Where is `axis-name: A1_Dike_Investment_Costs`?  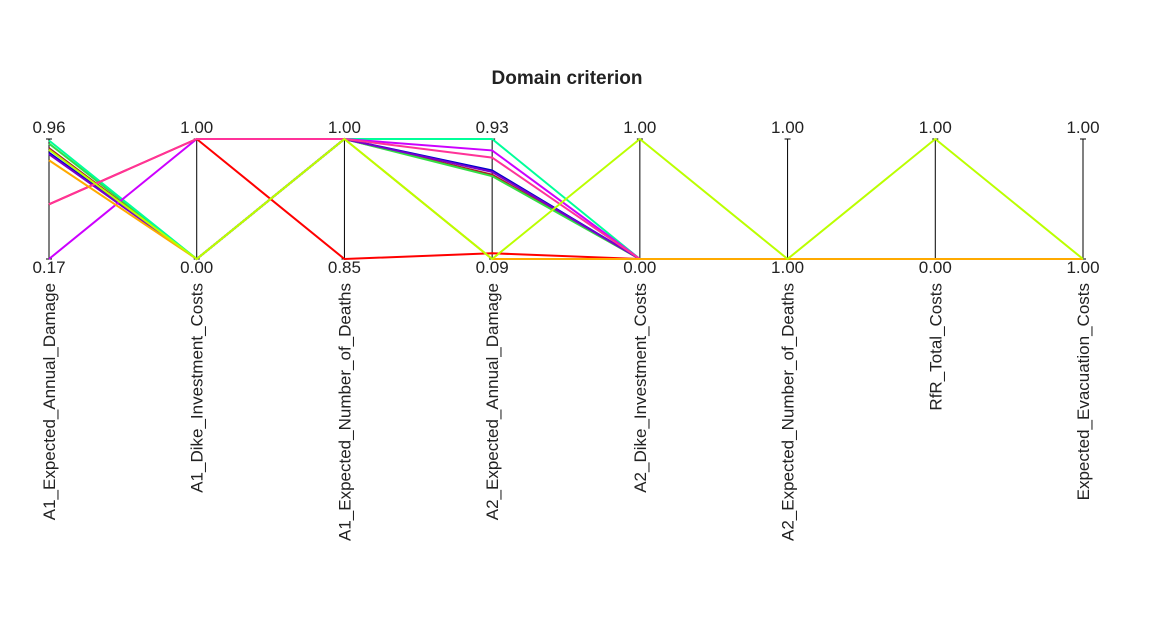
axis-name: A1_Dike_Investment_Costs is located at coordinates (197, 388).